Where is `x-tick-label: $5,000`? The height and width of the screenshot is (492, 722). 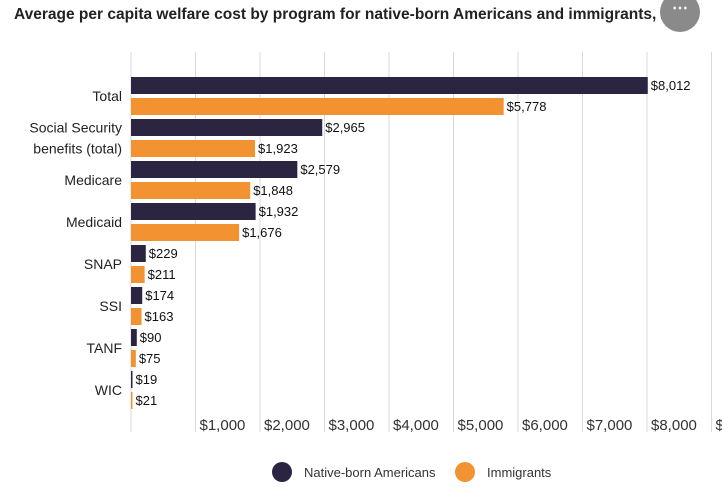
x-tick-label: $5,000 is located at coordinates (481, 425).